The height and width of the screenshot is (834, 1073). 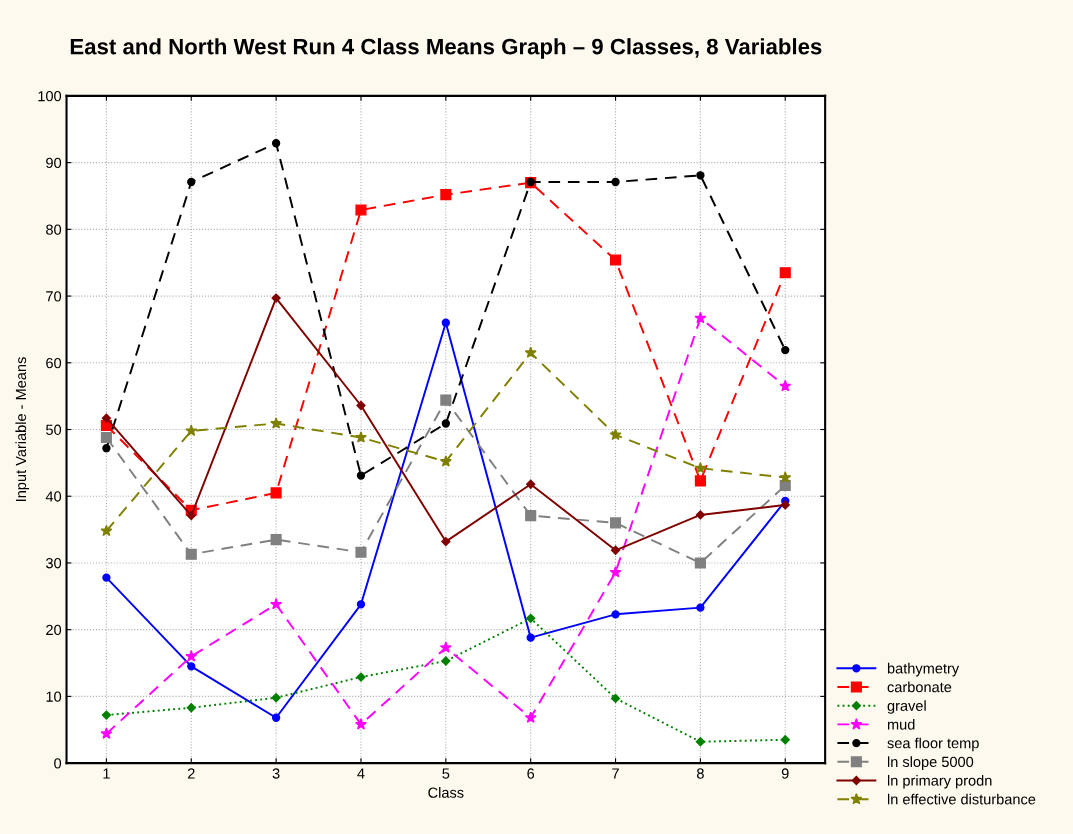 What do you see at coordinates (54, 163) in the screenshot?
I see `y-tick-label: 90` at bounding box center [54, 163].